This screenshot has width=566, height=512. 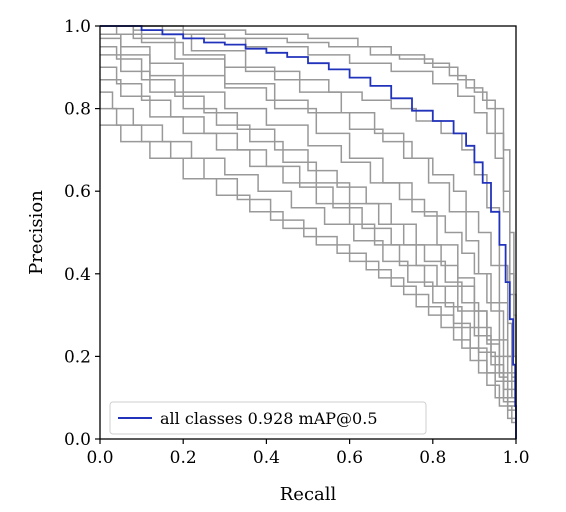 What do you see at coordinates (183, 458) in the screenshot?
I see `x-tick-label-1: 0.2` at bounding box center [183, 458].